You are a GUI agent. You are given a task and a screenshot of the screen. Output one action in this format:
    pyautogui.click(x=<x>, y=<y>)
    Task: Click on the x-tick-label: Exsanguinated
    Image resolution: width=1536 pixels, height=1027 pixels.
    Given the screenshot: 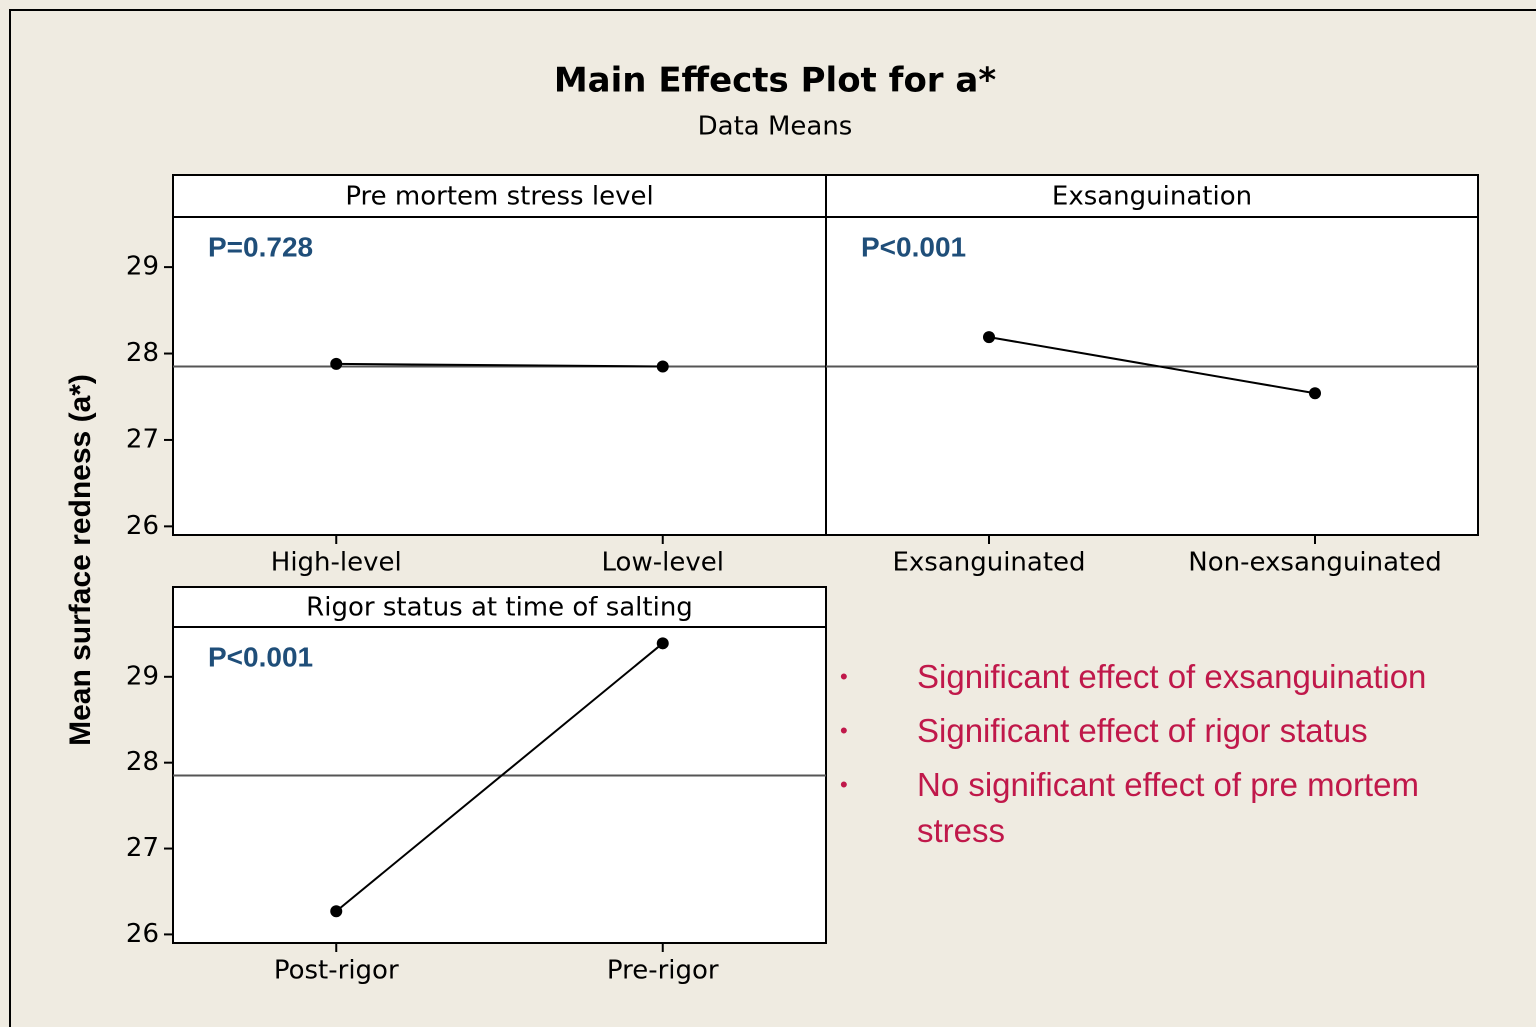 What is the action you would take?
    pyautogui.click(x=988, y=563)
    